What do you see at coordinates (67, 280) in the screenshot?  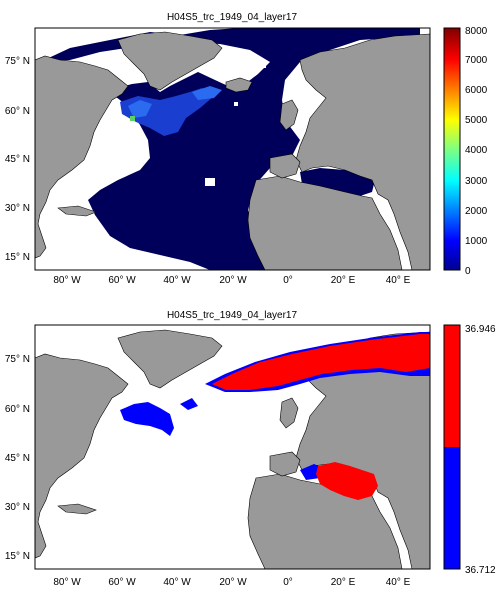 I see `panel-1-xlabel-80w: 80° W` at bounding box center [67, 280].